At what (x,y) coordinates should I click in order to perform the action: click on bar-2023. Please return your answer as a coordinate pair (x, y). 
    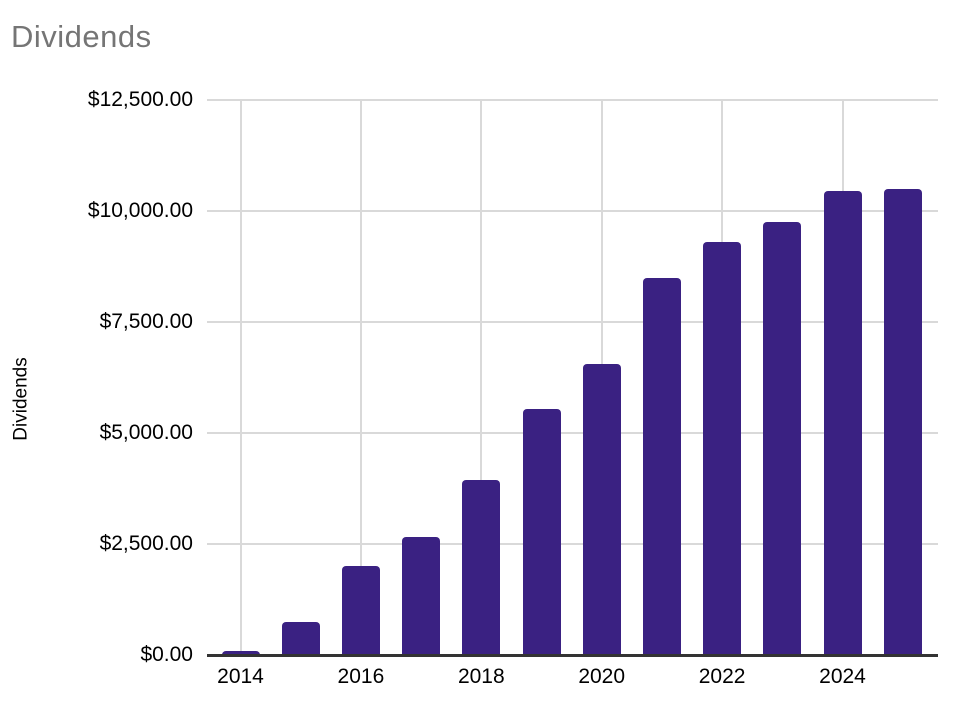
    Looking at the image, I should click on (782, 438).